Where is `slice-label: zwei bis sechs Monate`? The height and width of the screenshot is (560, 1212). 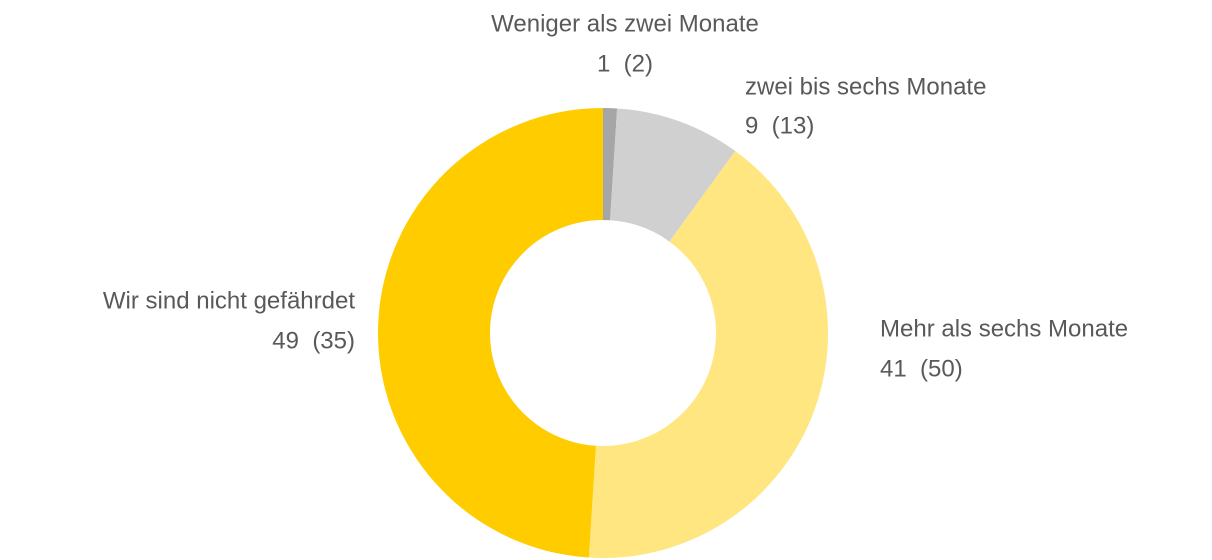
slice-label: zwei bis sechs Monate is located at coordinates (865, 86).